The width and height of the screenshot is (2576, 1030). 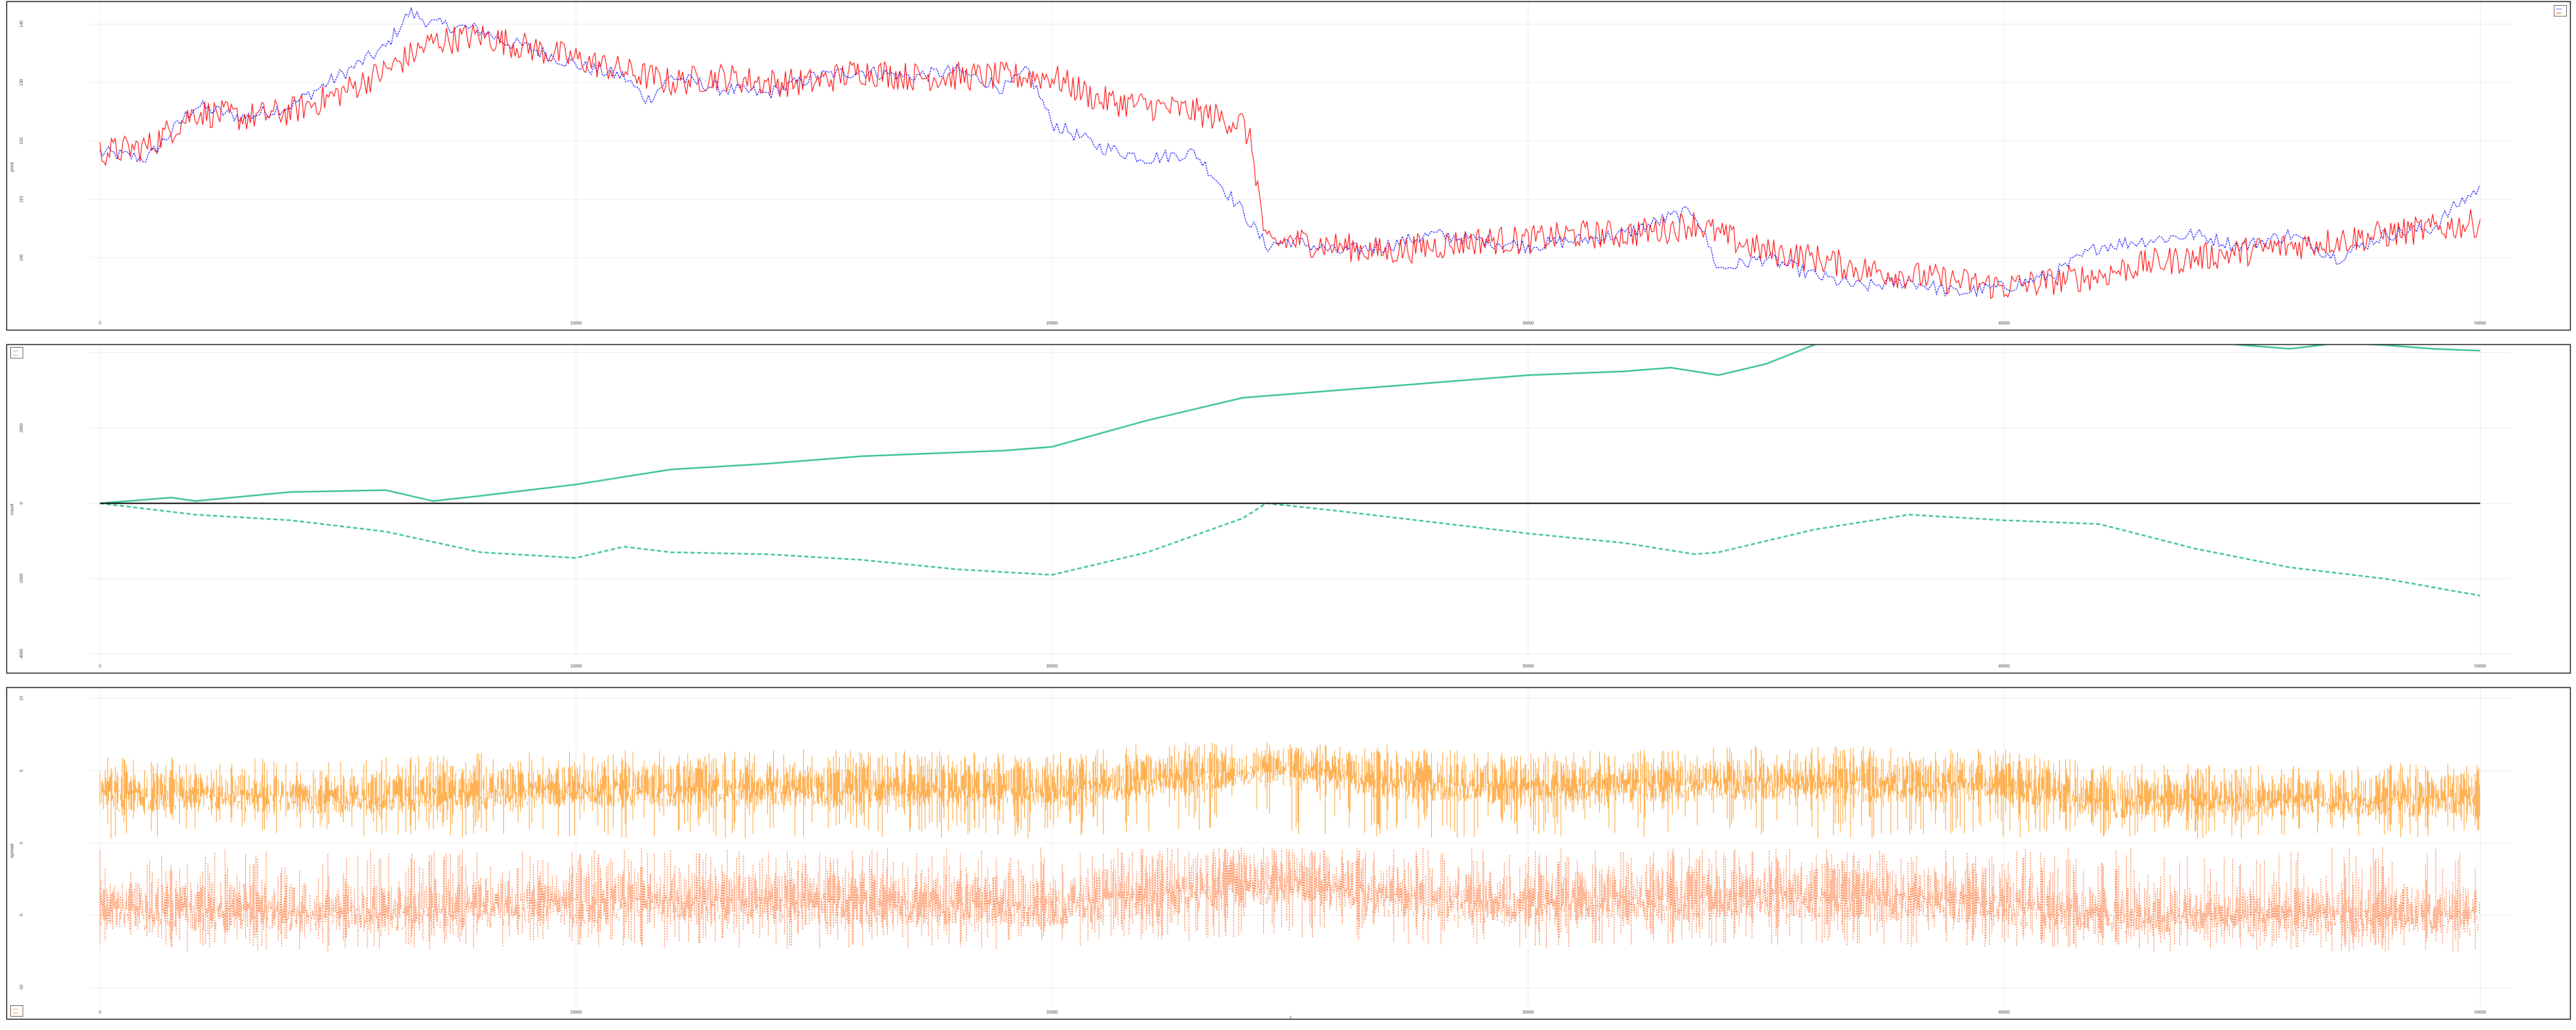 What do you see at coordinates (21, 140) in the screenshot?
I see `y-tick-label: 120` at bounding box center [21, 140].